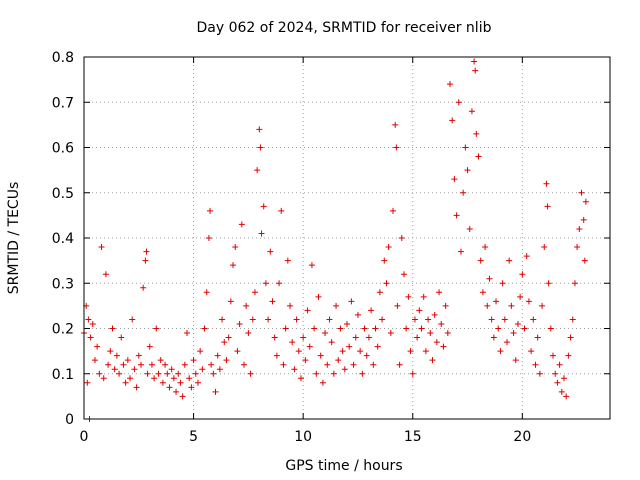 Image resolution: width=640 pixels, height=480 pixels. What do you see at coordinates (63, 58) in the screenshot?
I see `y-tick-label: 0.8` at bounding box center [63, 58].